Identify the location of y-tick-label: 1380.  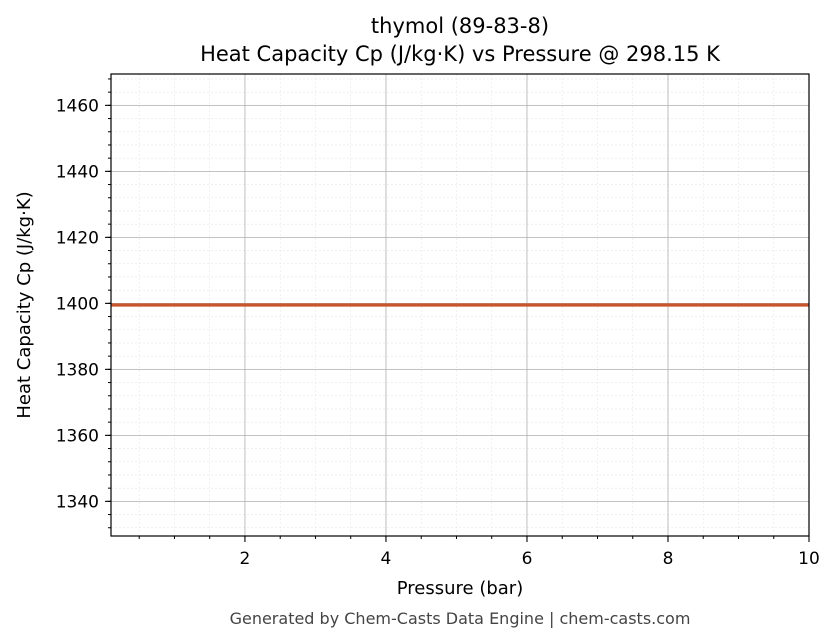
(77, 370).